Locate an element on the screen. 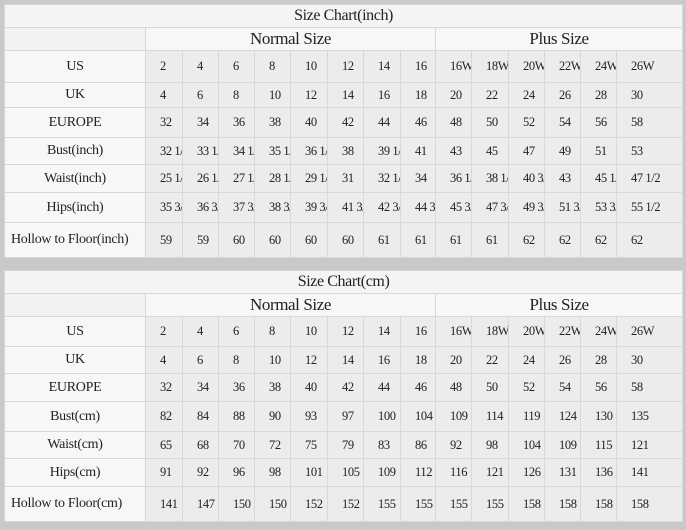 The width and height of the screenshot is (686, 530). size-cell: 135 is located at coordinates (649, 416).